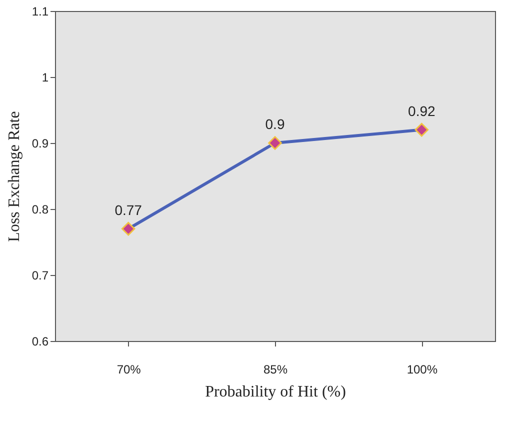 The height and width of the screenshot is (425, 518). What do you see at coordinates (40, 143) in the screenshot?
I see `y-tick-label: 0.9` at bounding box center [40, 143].